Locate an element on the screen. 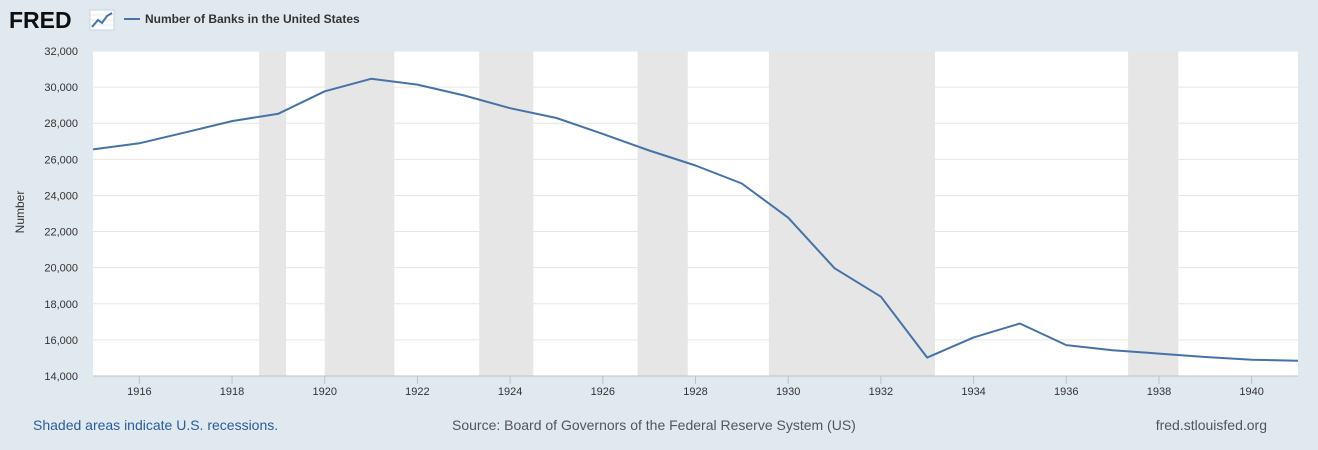 The image size is (1318, 450). x-tick-label: 1916 is located at coordinates (139, 392).